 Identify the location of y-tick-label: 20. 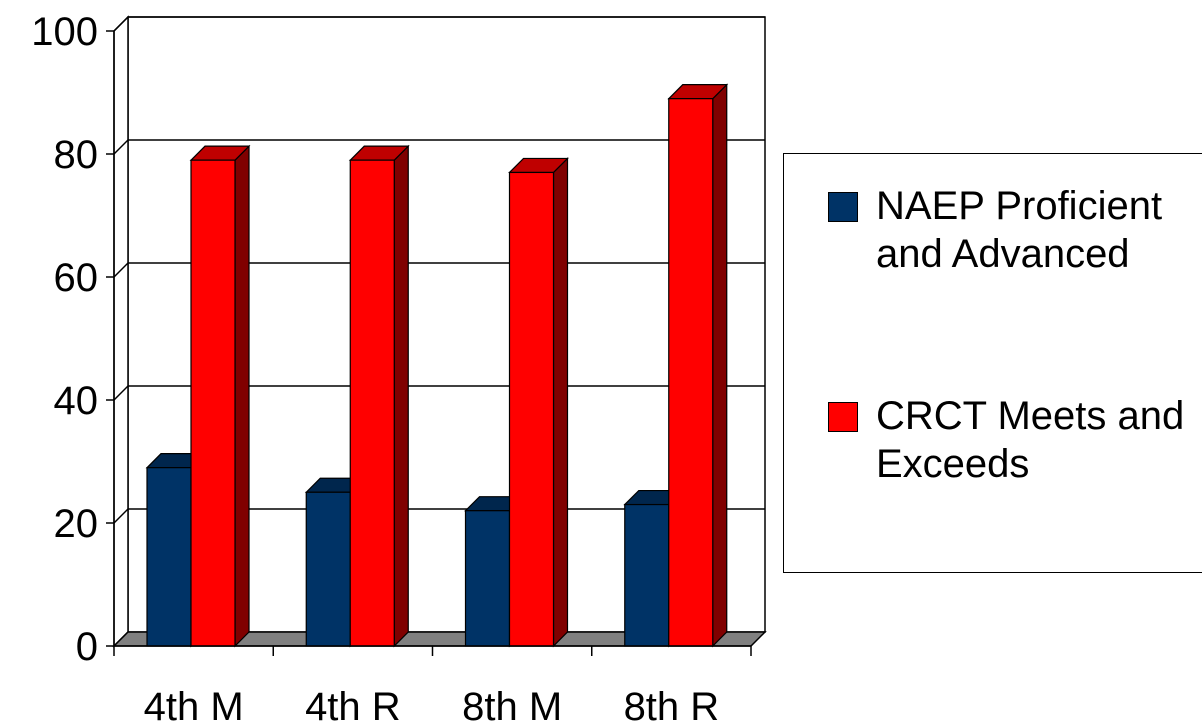
(76, 524).